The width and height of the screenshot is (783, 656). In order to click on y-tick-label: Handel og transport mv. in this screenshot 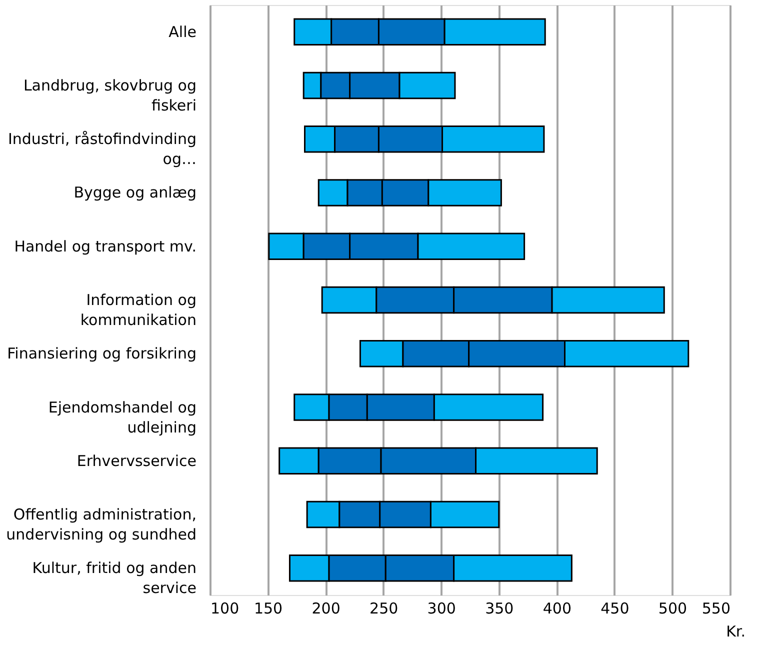, I will do `click(105, 246)`.